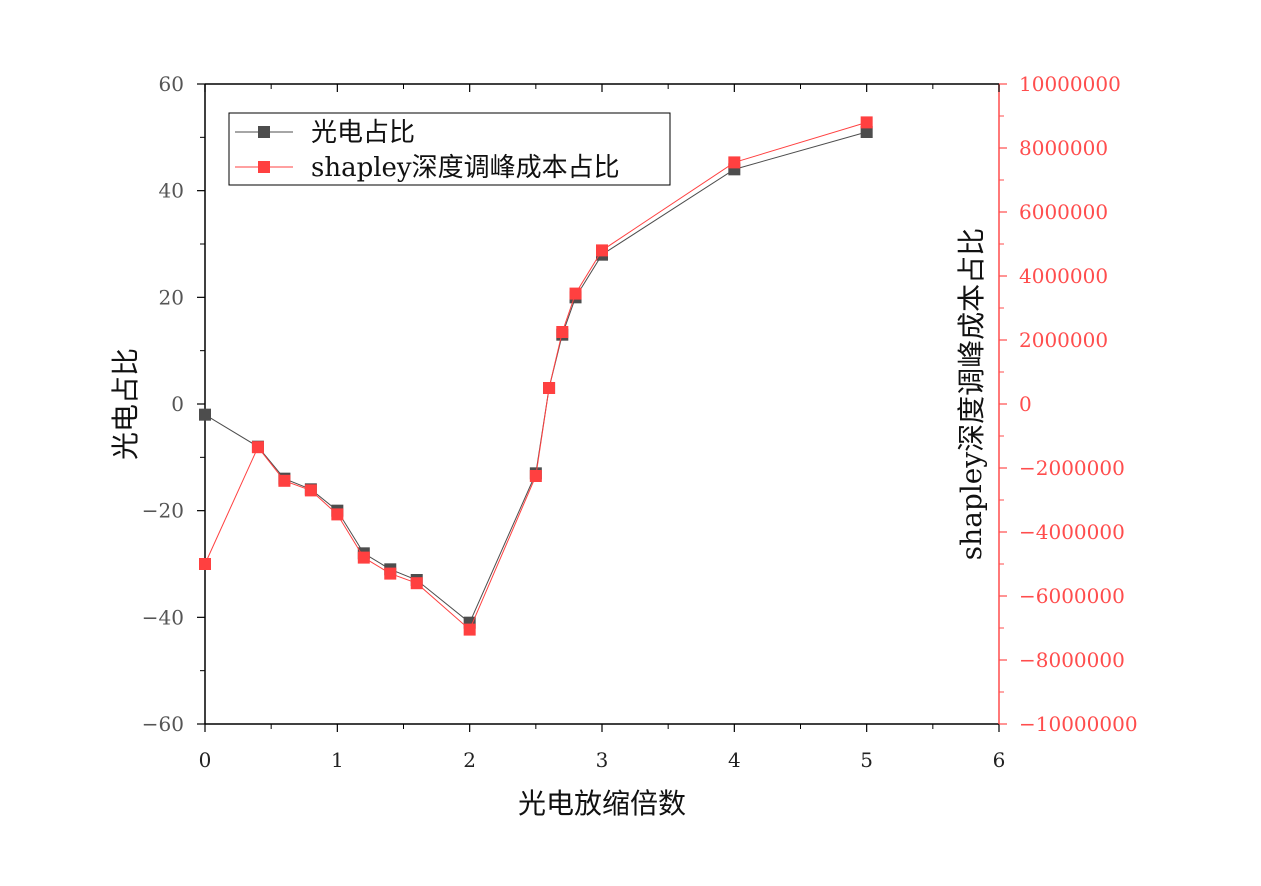 The width and height of the screenshot is (1261, 886). What do you see at coordinates (449, 149) in the screenshot?
I see `legend-box` at bounding box center [449, 149].